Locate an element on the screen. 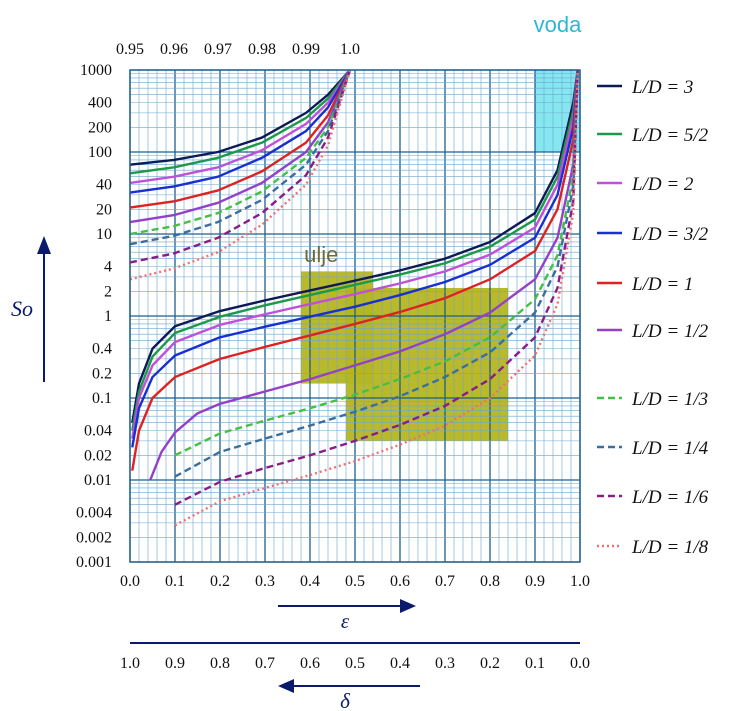 This screenshot has width=732, height=711. y-tick-label: 0.01 is located at coordinates (98, 480).